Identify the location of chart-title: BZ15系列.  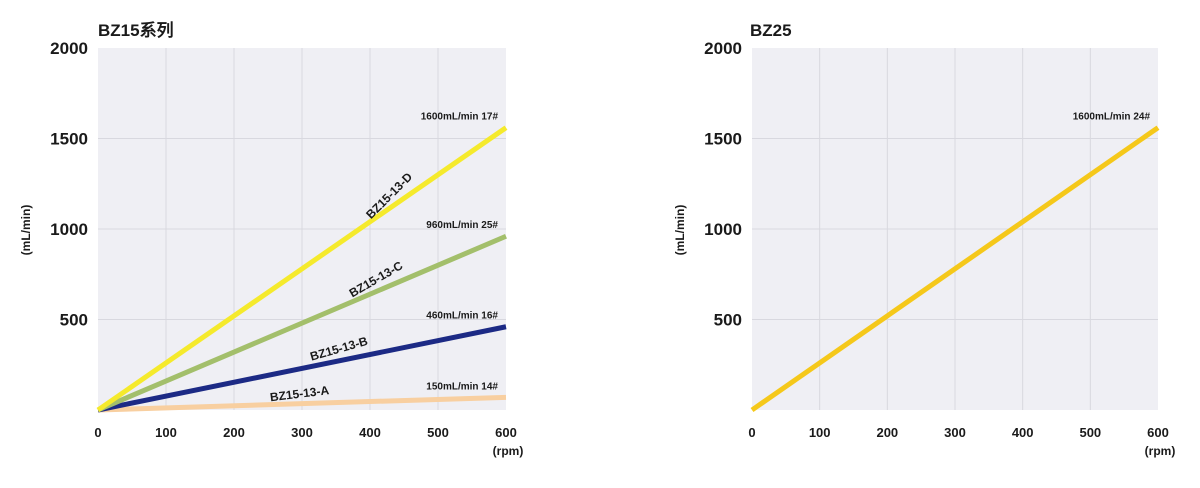
(136, 30).